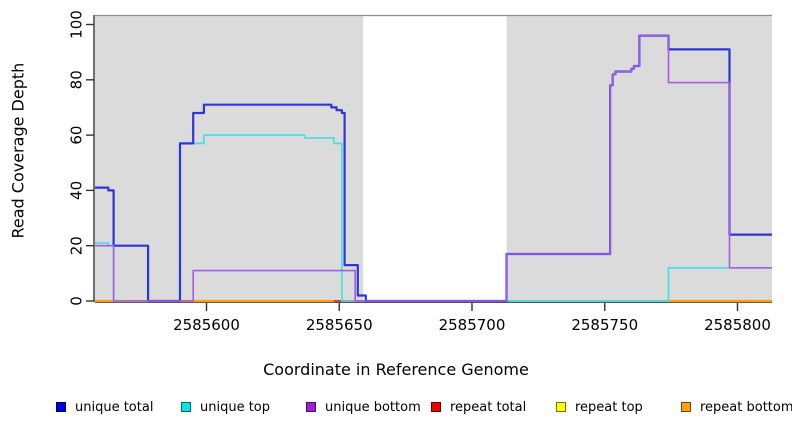 This screenshot has height=432, width=792. Describe the element at coordinates (396, 369) in the screenshot. I see `x-axis-title: Coordinate in Reference Genome` at that location.